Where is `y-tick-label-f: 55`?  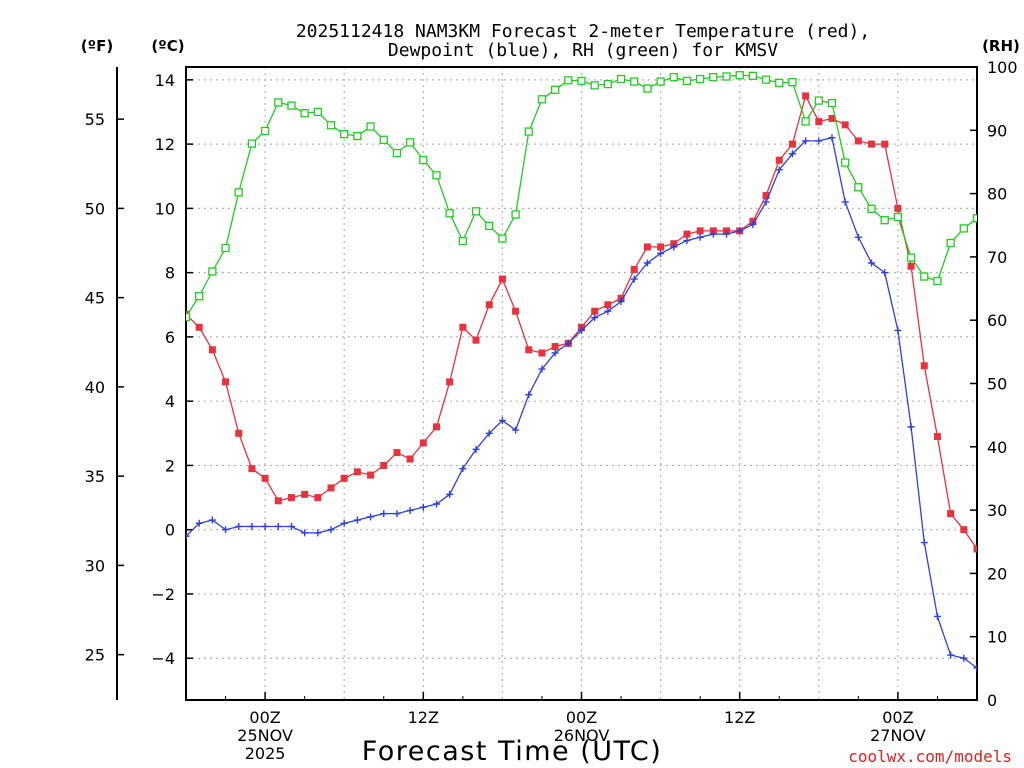
y-tick-label-f: 55 is located at coordinates (95, 119).